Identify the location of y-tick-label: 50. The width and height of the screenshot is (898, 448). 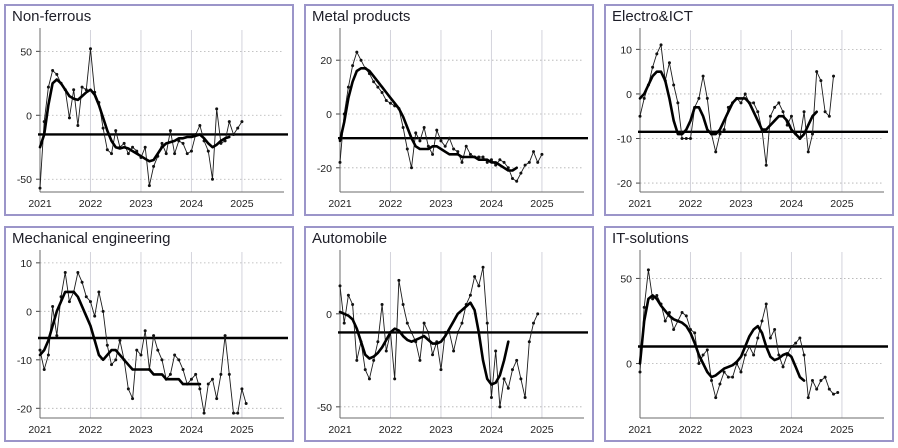
(626, 279).